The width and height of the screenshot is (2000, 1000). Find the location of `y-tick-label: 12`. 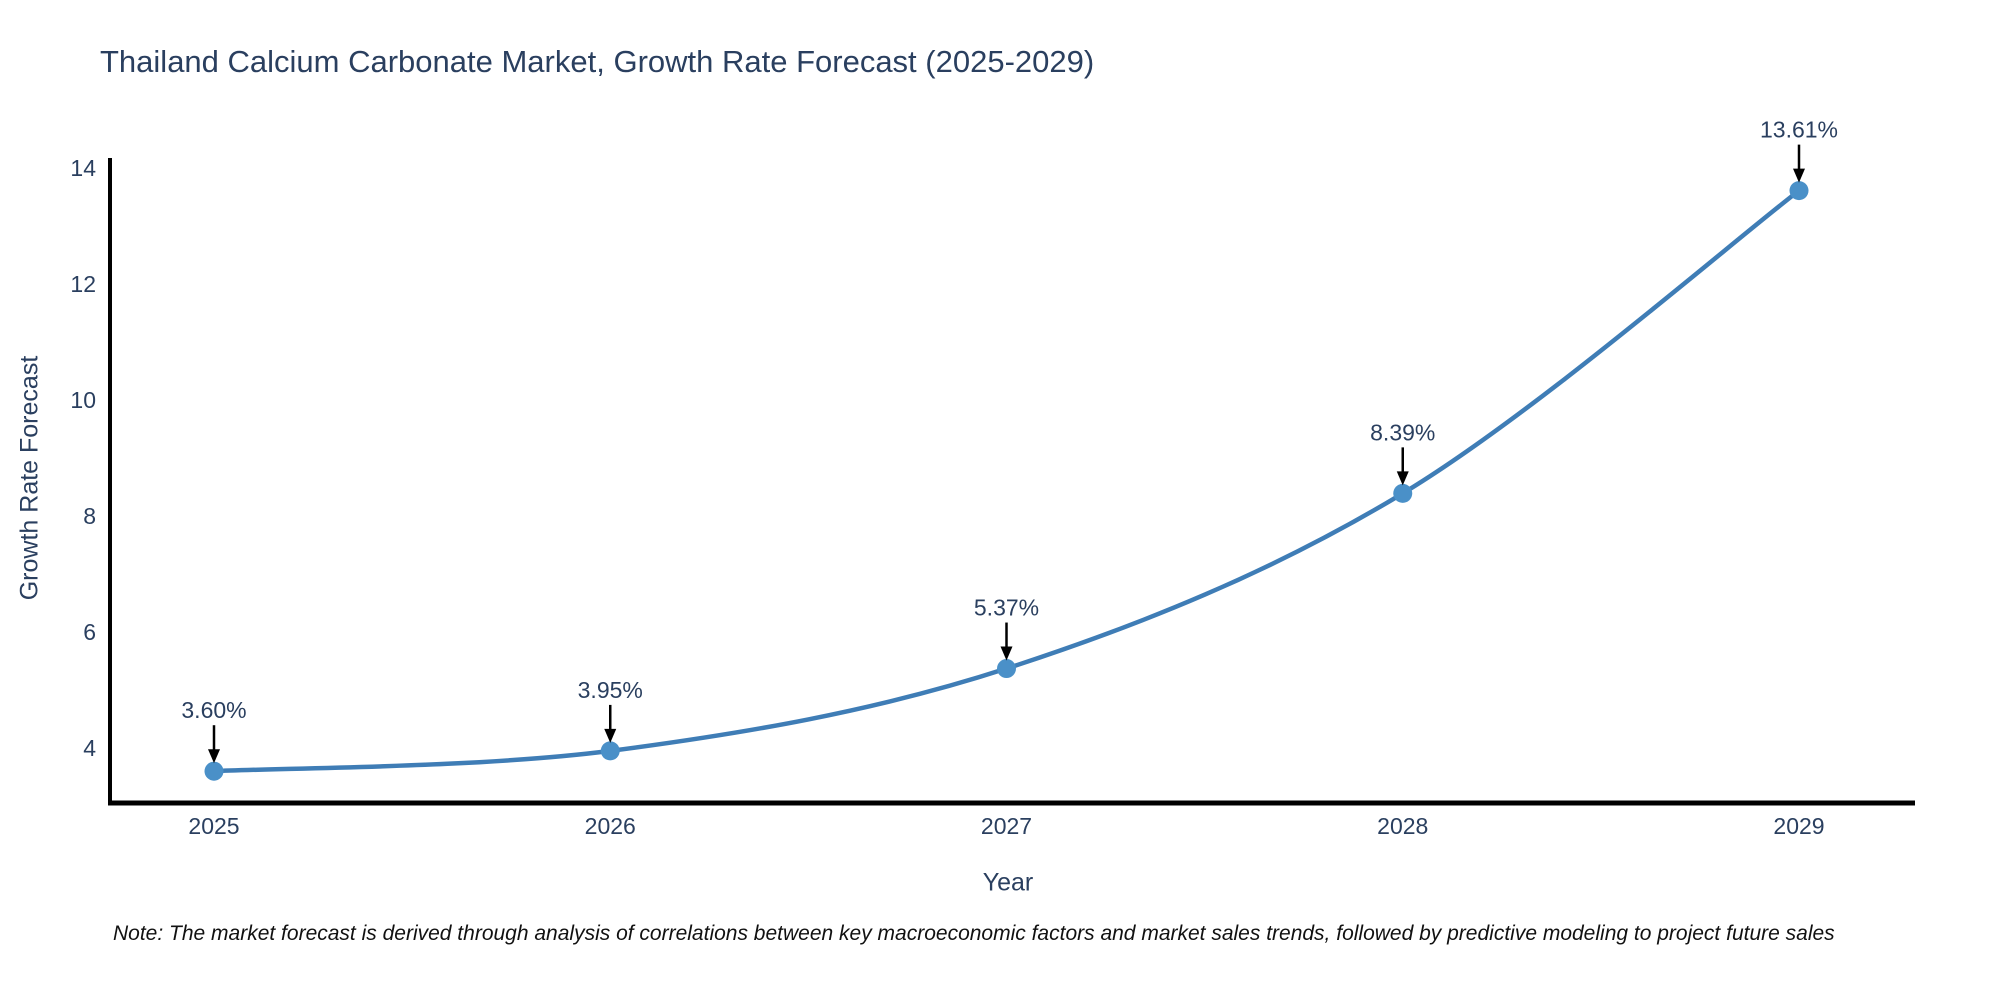

y-tick-label: 12 is located at coordinates (83, 284).